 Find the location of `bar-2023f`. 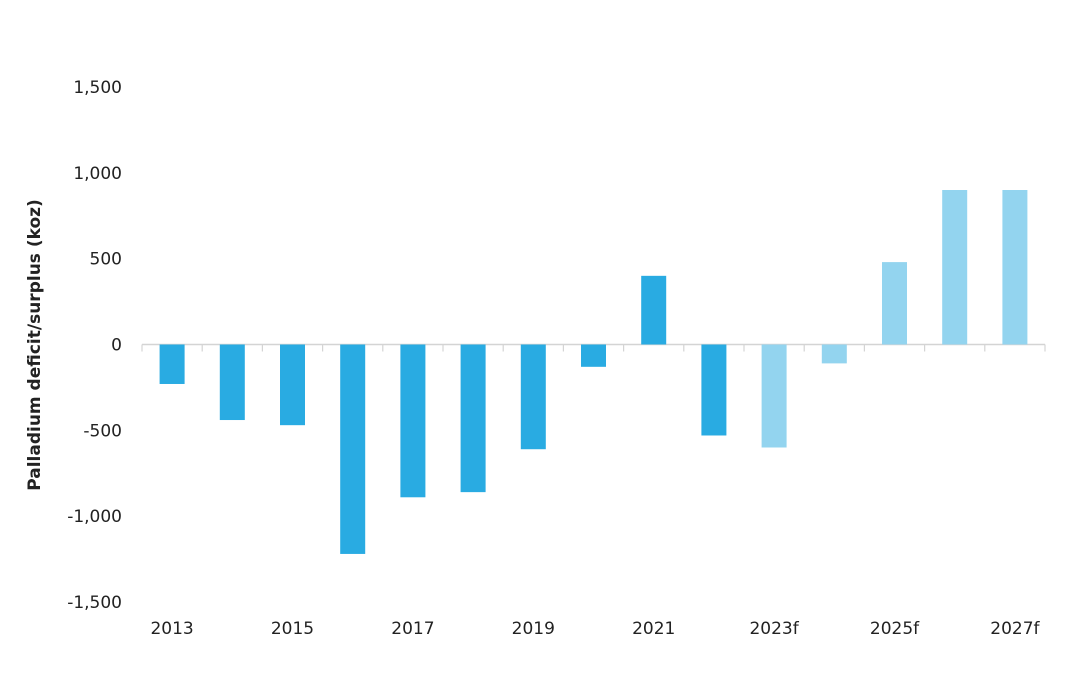

bar-2023f is located at coordinates (774, 396).